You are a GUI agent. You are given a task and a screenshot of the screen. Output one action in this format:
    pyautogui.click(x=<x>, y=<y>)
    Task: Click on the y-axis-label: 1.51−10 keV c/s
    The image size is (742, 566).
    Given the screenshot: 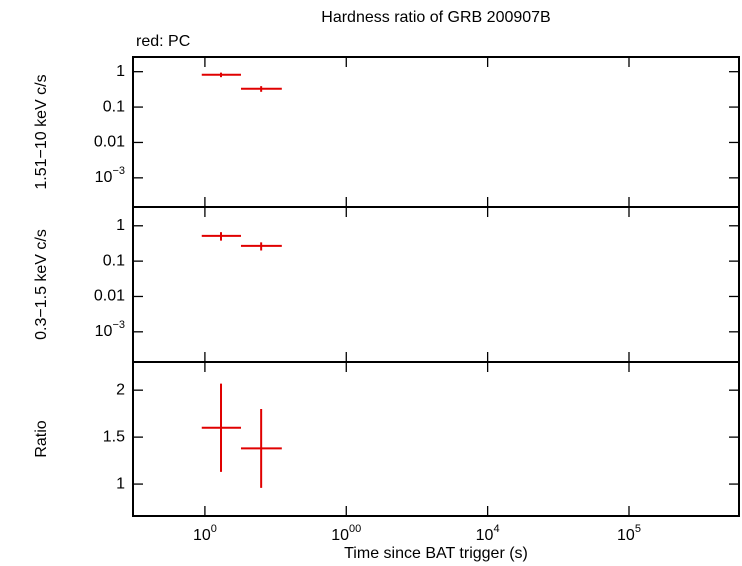 What is the action you would take?
    pyautogui.click(x=41, y=131)
    